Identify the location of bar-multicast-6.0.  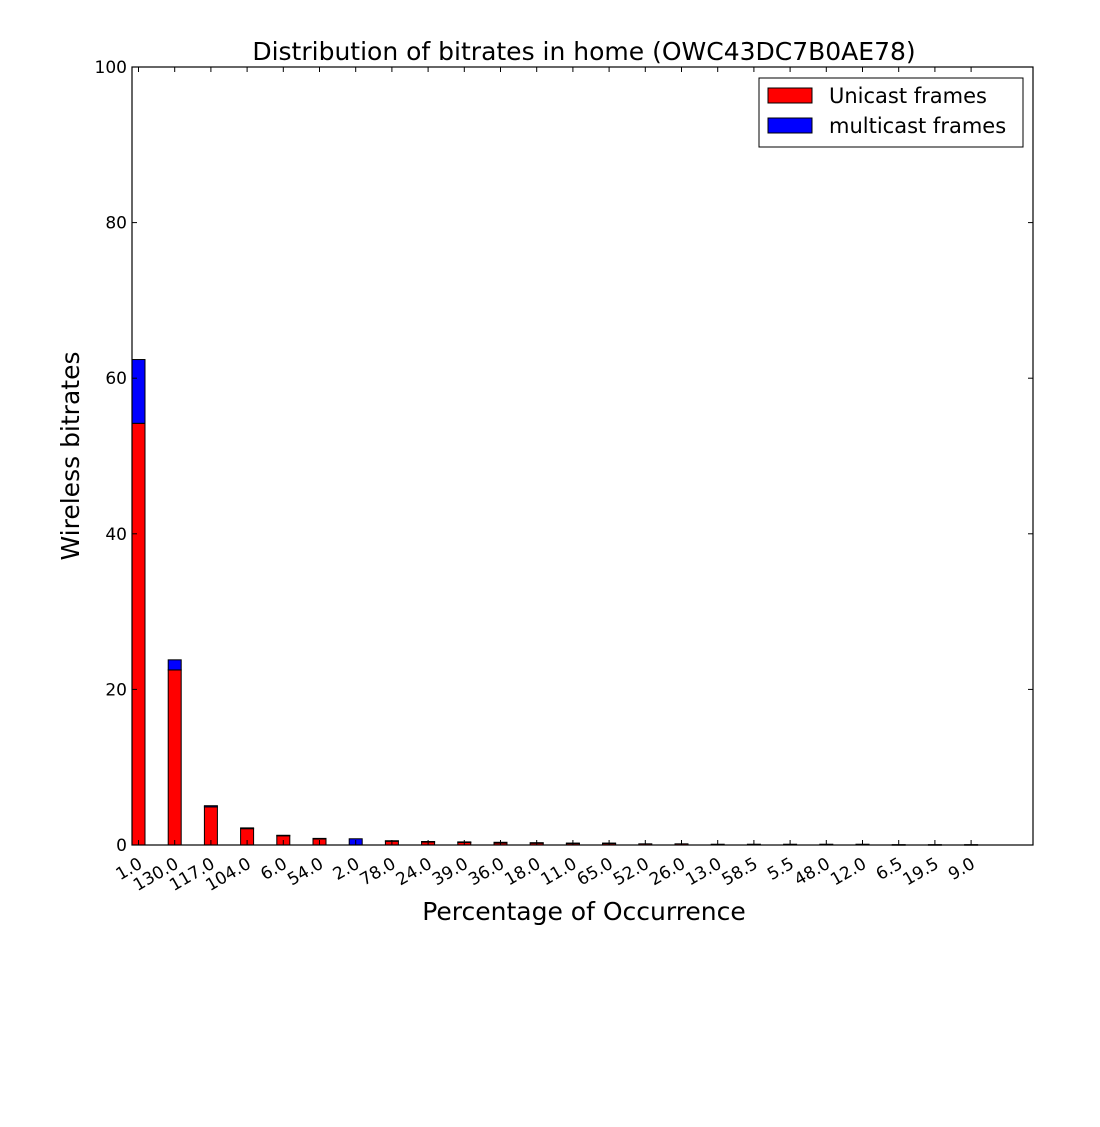
(283, 835).